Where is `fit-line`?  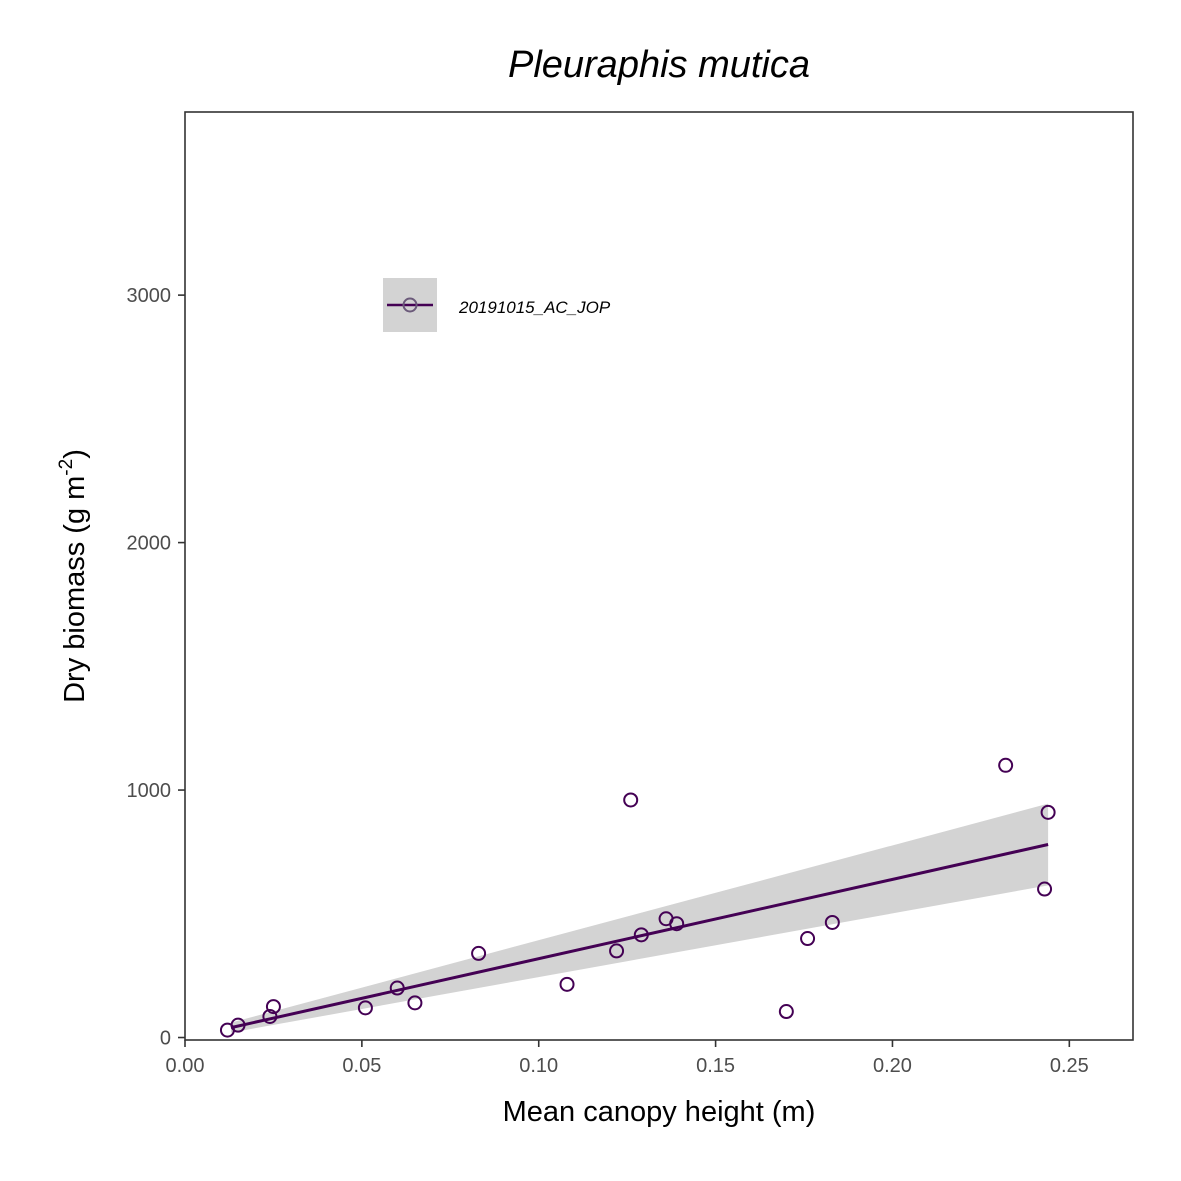 fit-line is located at coordinates (639, 936).